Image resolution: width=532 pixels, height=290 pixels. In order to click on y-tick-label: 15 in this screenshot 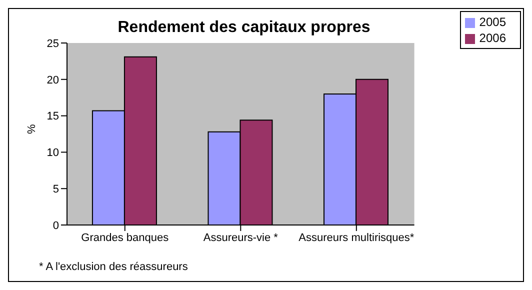, I will do `click(52, 116)`.